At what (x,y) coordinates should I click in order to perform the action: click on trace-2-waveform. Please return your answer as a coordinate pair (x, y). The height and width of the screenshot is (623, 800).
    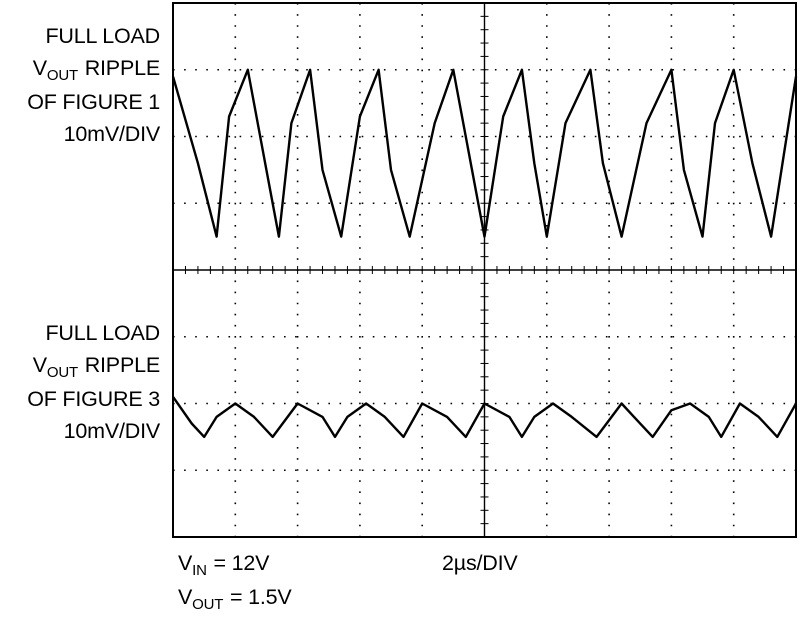
    Looking at the image, I should click on (485, 417).